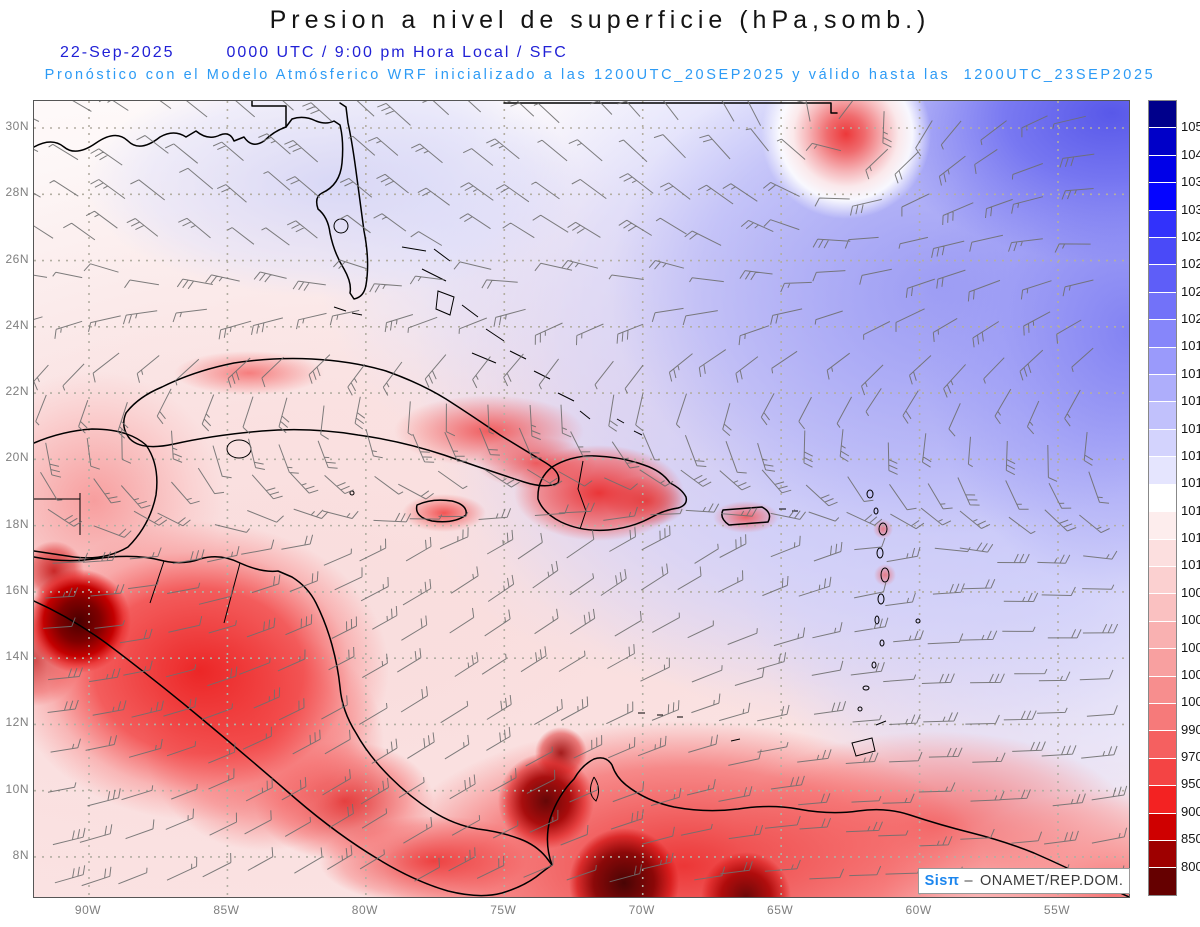  I want to click on colorbar-tick-label: 1035, so click(1190, 182).